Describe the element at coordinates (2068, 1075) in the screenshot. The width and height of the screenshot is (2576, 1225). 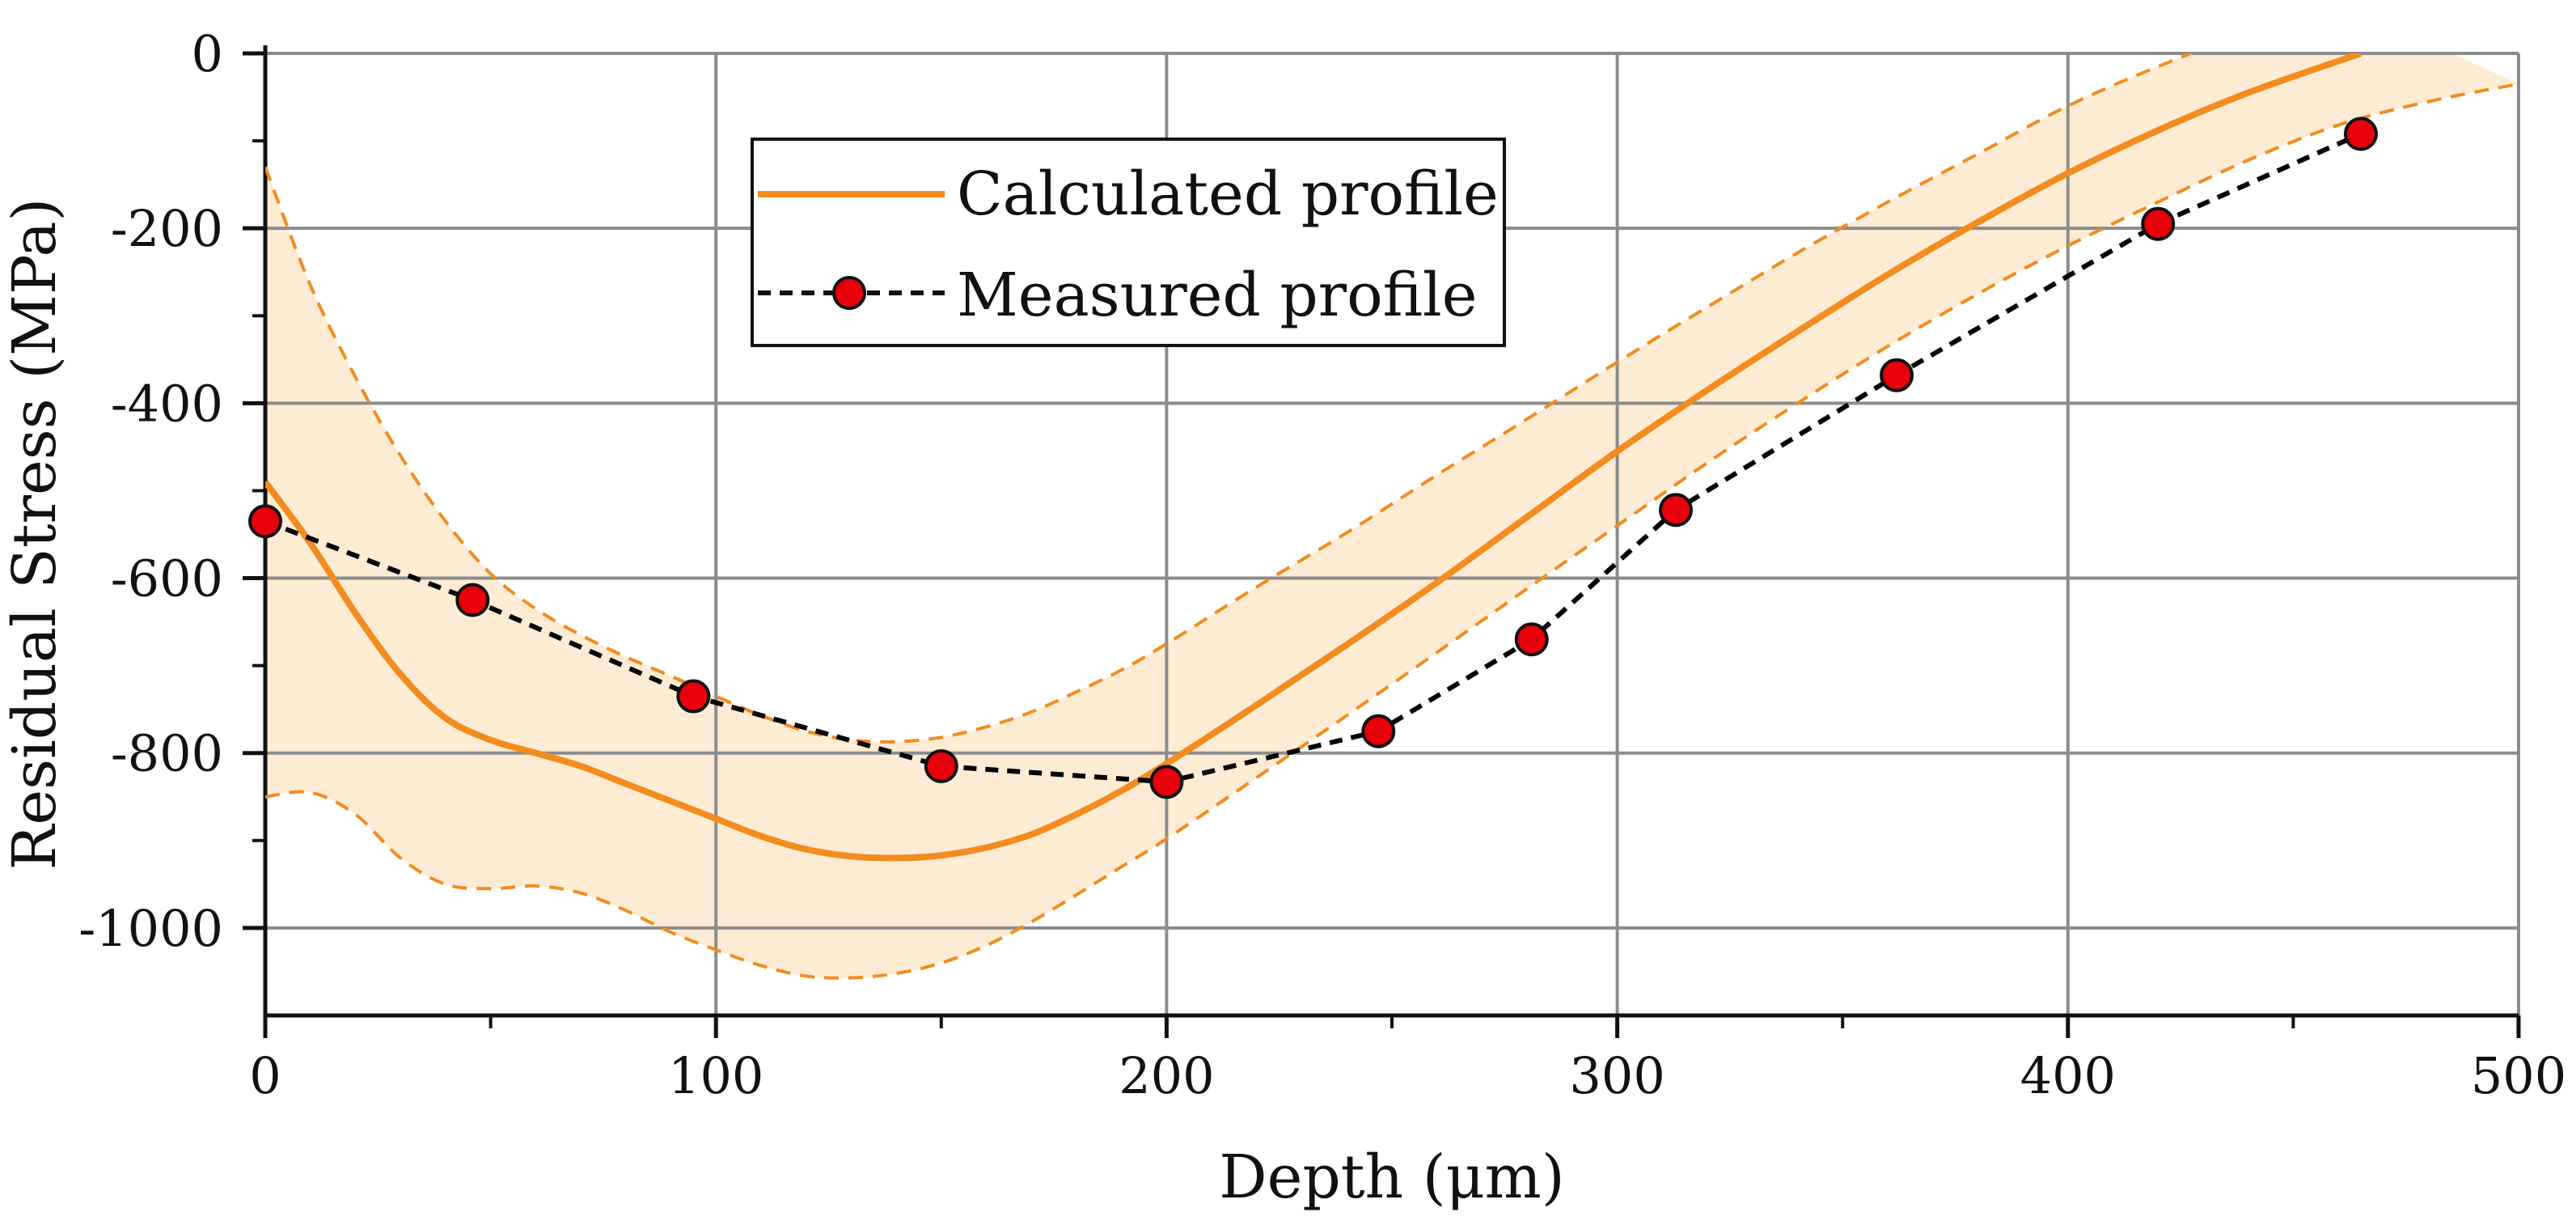
I see `x-tick-label-400: 400` at that location.